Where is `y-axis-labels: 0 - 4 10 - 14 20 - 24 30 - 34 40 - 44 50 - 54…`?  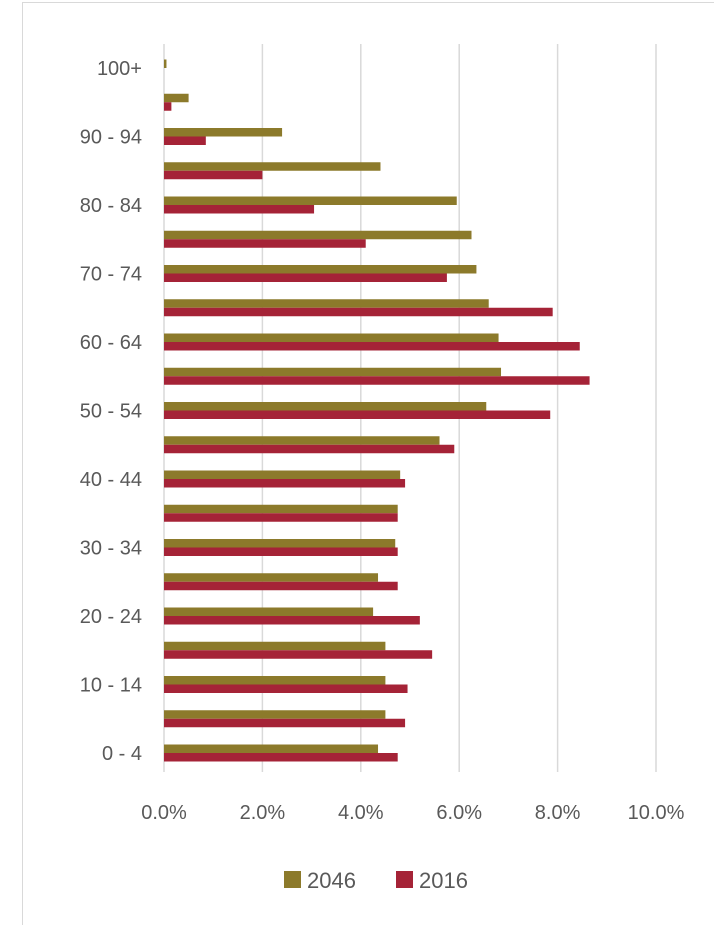 y-axis-labels: 0 - 4 10 - 14 20 - 24 30 - 34 40 - 44 50 - 54… is located at coordinates (111, 411).